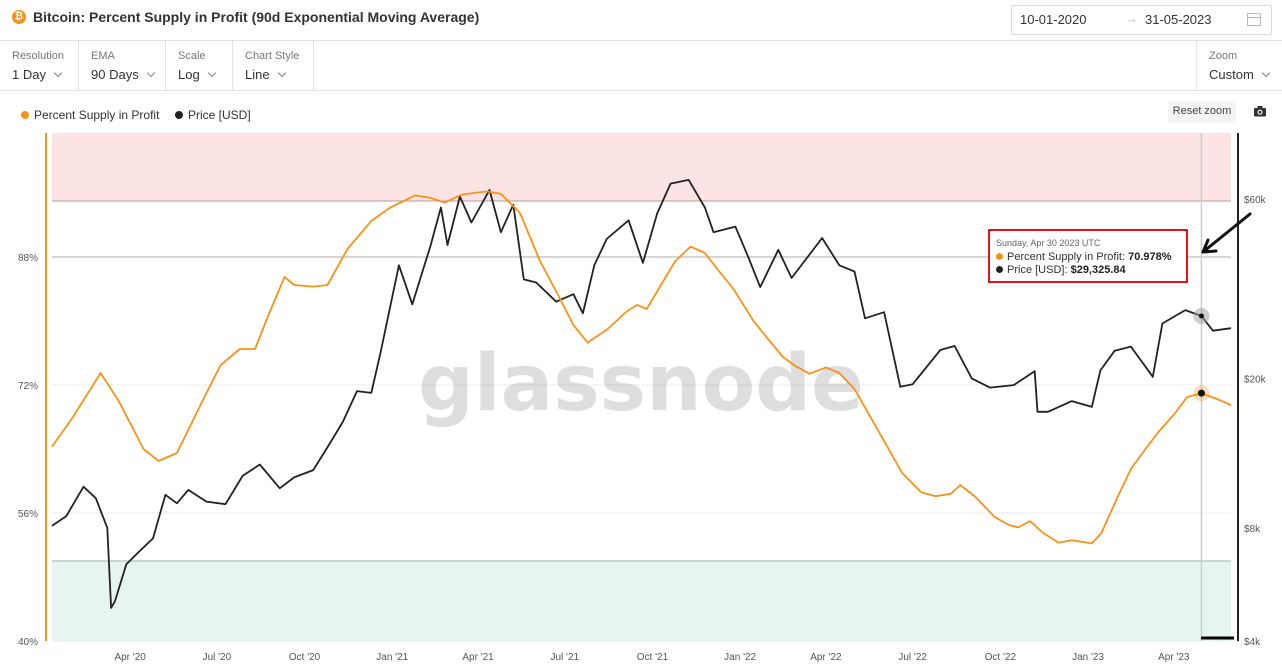 Image resolution: width=1282 pixels, height=670 pixels. What do you see at coordinates (19, 17) in the screenshot?
I see `bitcoin-icon: ₿` at bounding box center [19, 17].